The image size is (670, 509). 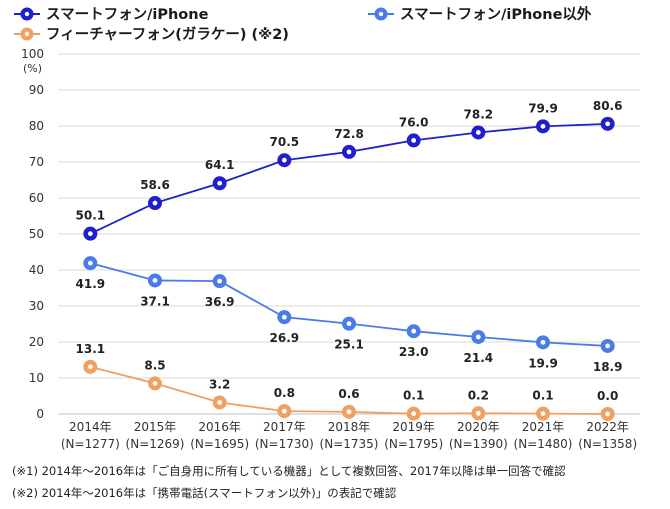 What do you see at coordinates (349, 134) in the screenshot?
I see `data-label: 72.8` at bounding box center [349, 134].